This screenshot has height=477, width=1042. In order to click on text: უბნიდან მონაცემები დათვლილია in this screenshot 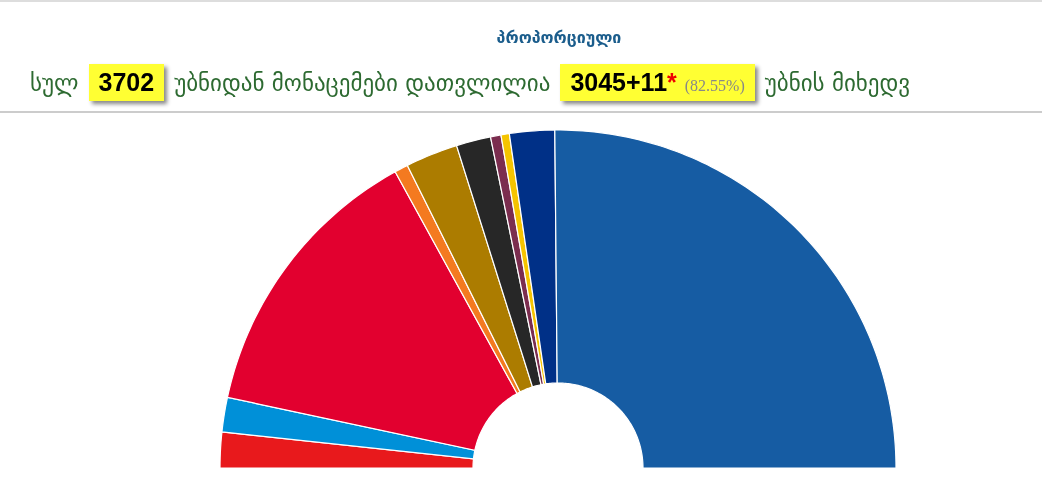, I will do `click(362, 82)`.